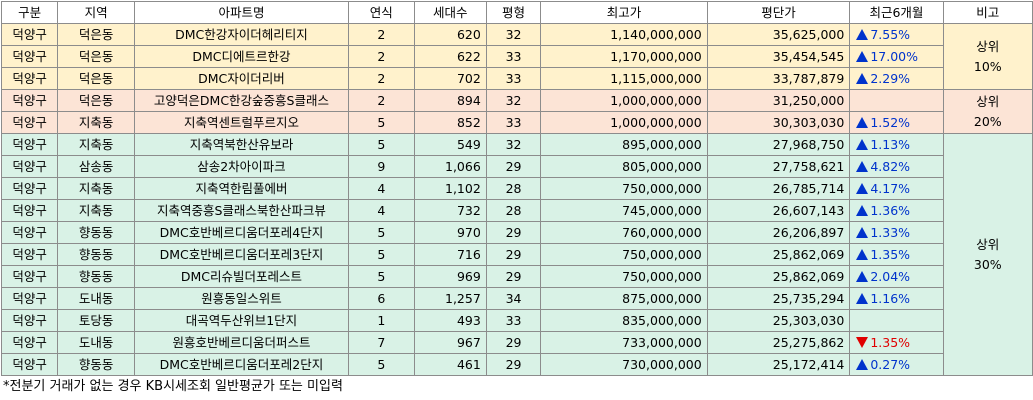  What do you see at coordinates (241, 188) in the screenshot?
I see `apartment-name-cell: 지축역한림풀에버` at bounding box center [241, 188].